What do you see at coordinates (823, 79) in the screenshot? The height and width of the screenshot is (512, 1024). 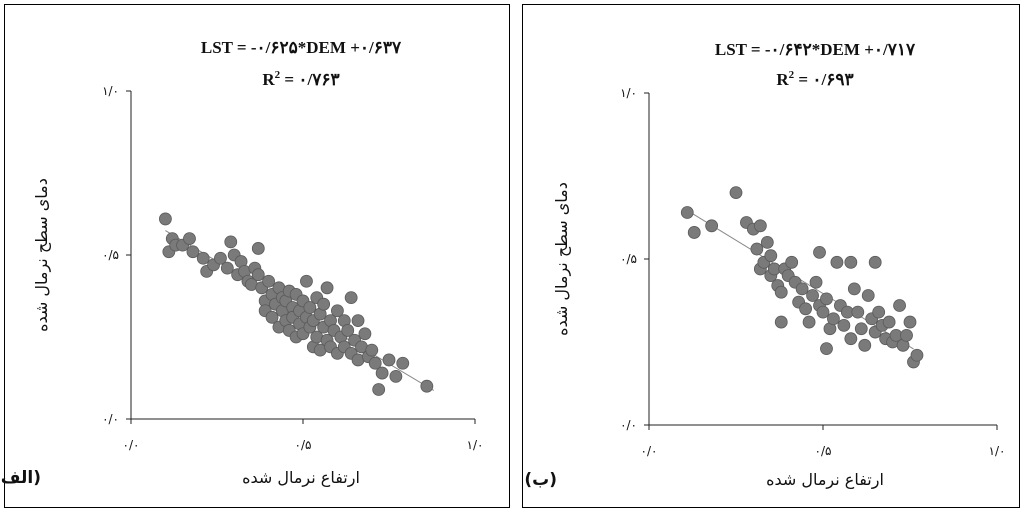 I see `r2-value: = ۰/۶۹۳` at bounding box center [823, 79].